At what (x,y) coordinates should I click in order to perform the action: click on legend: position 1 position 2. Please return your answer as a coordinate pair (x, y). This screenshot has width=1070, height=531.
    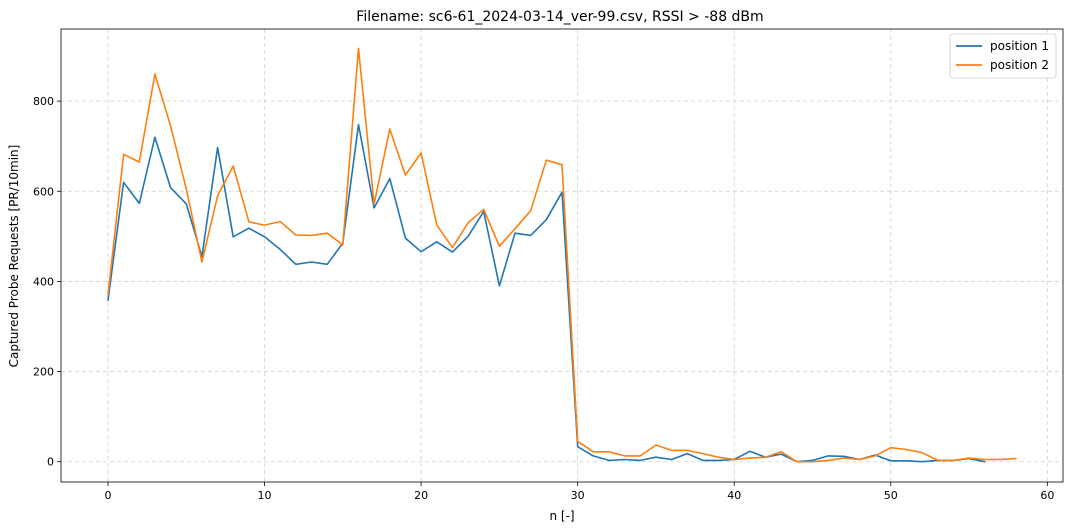
    Looking at the image, I should click on (1003, 56).